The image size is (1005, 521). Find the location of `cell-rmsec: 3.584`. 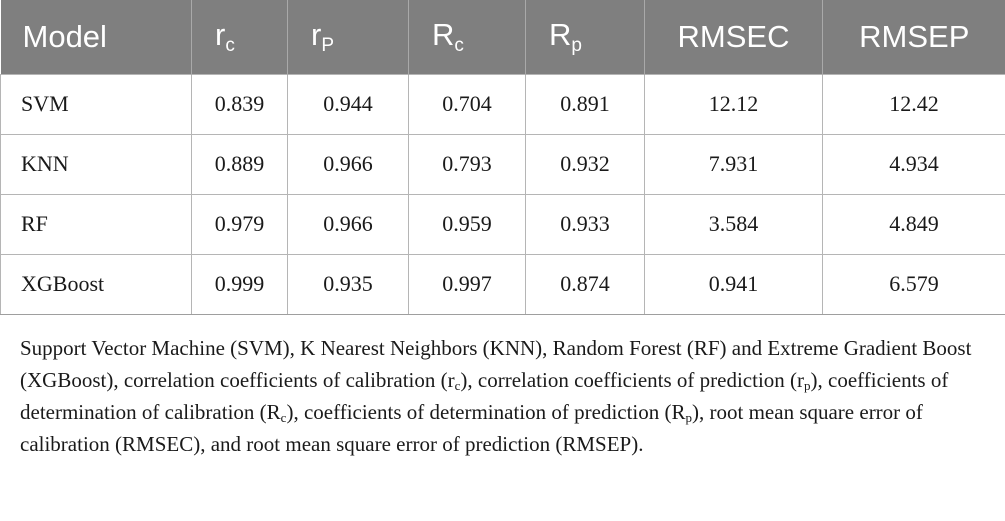

cell-rmsec: 3.584 is located at coordinates (733, 224).